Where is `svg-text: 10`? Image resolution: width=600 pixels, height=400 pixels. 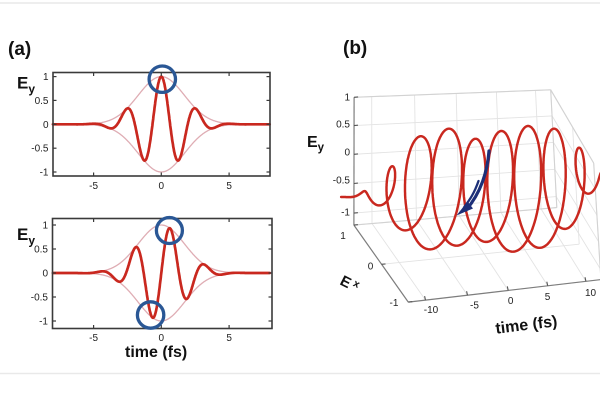
svg-text: 10 is located at coordinates (591, 293).